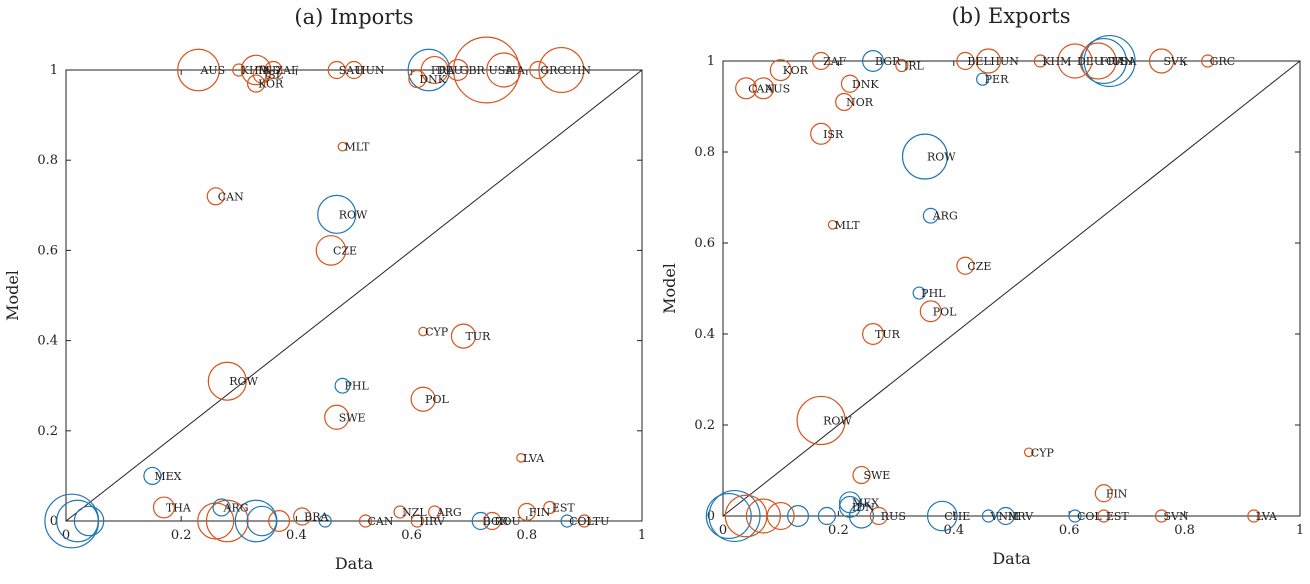 Image resolution: width=1310 pixels, height=584 pixels. I want to click on x-tick-label: 0.8, so click(526, 535).